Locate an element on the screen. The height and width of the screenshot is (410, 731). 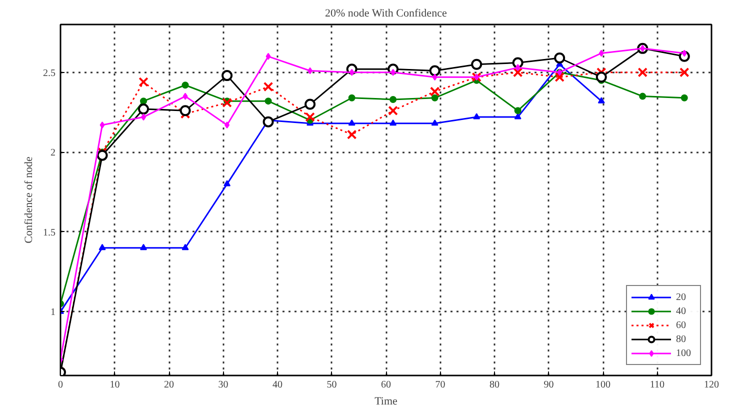
legend-label: 20 is located at coordinates (681, 297).